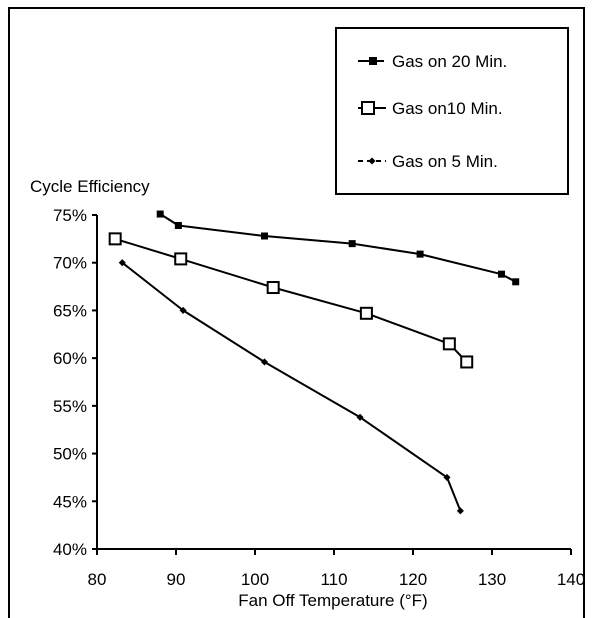 This screenshot has height=618, width=595. I want to click on y-tick-label: 75%, so click(70, 215).